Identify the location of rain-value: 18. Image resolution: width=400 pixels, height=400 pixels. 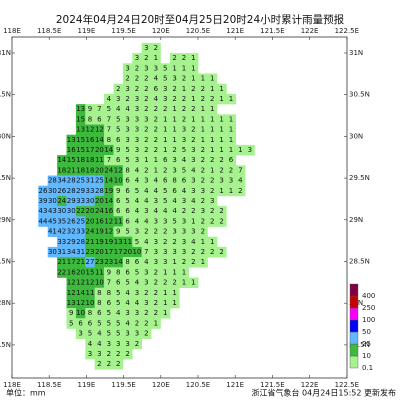
(90, 170).